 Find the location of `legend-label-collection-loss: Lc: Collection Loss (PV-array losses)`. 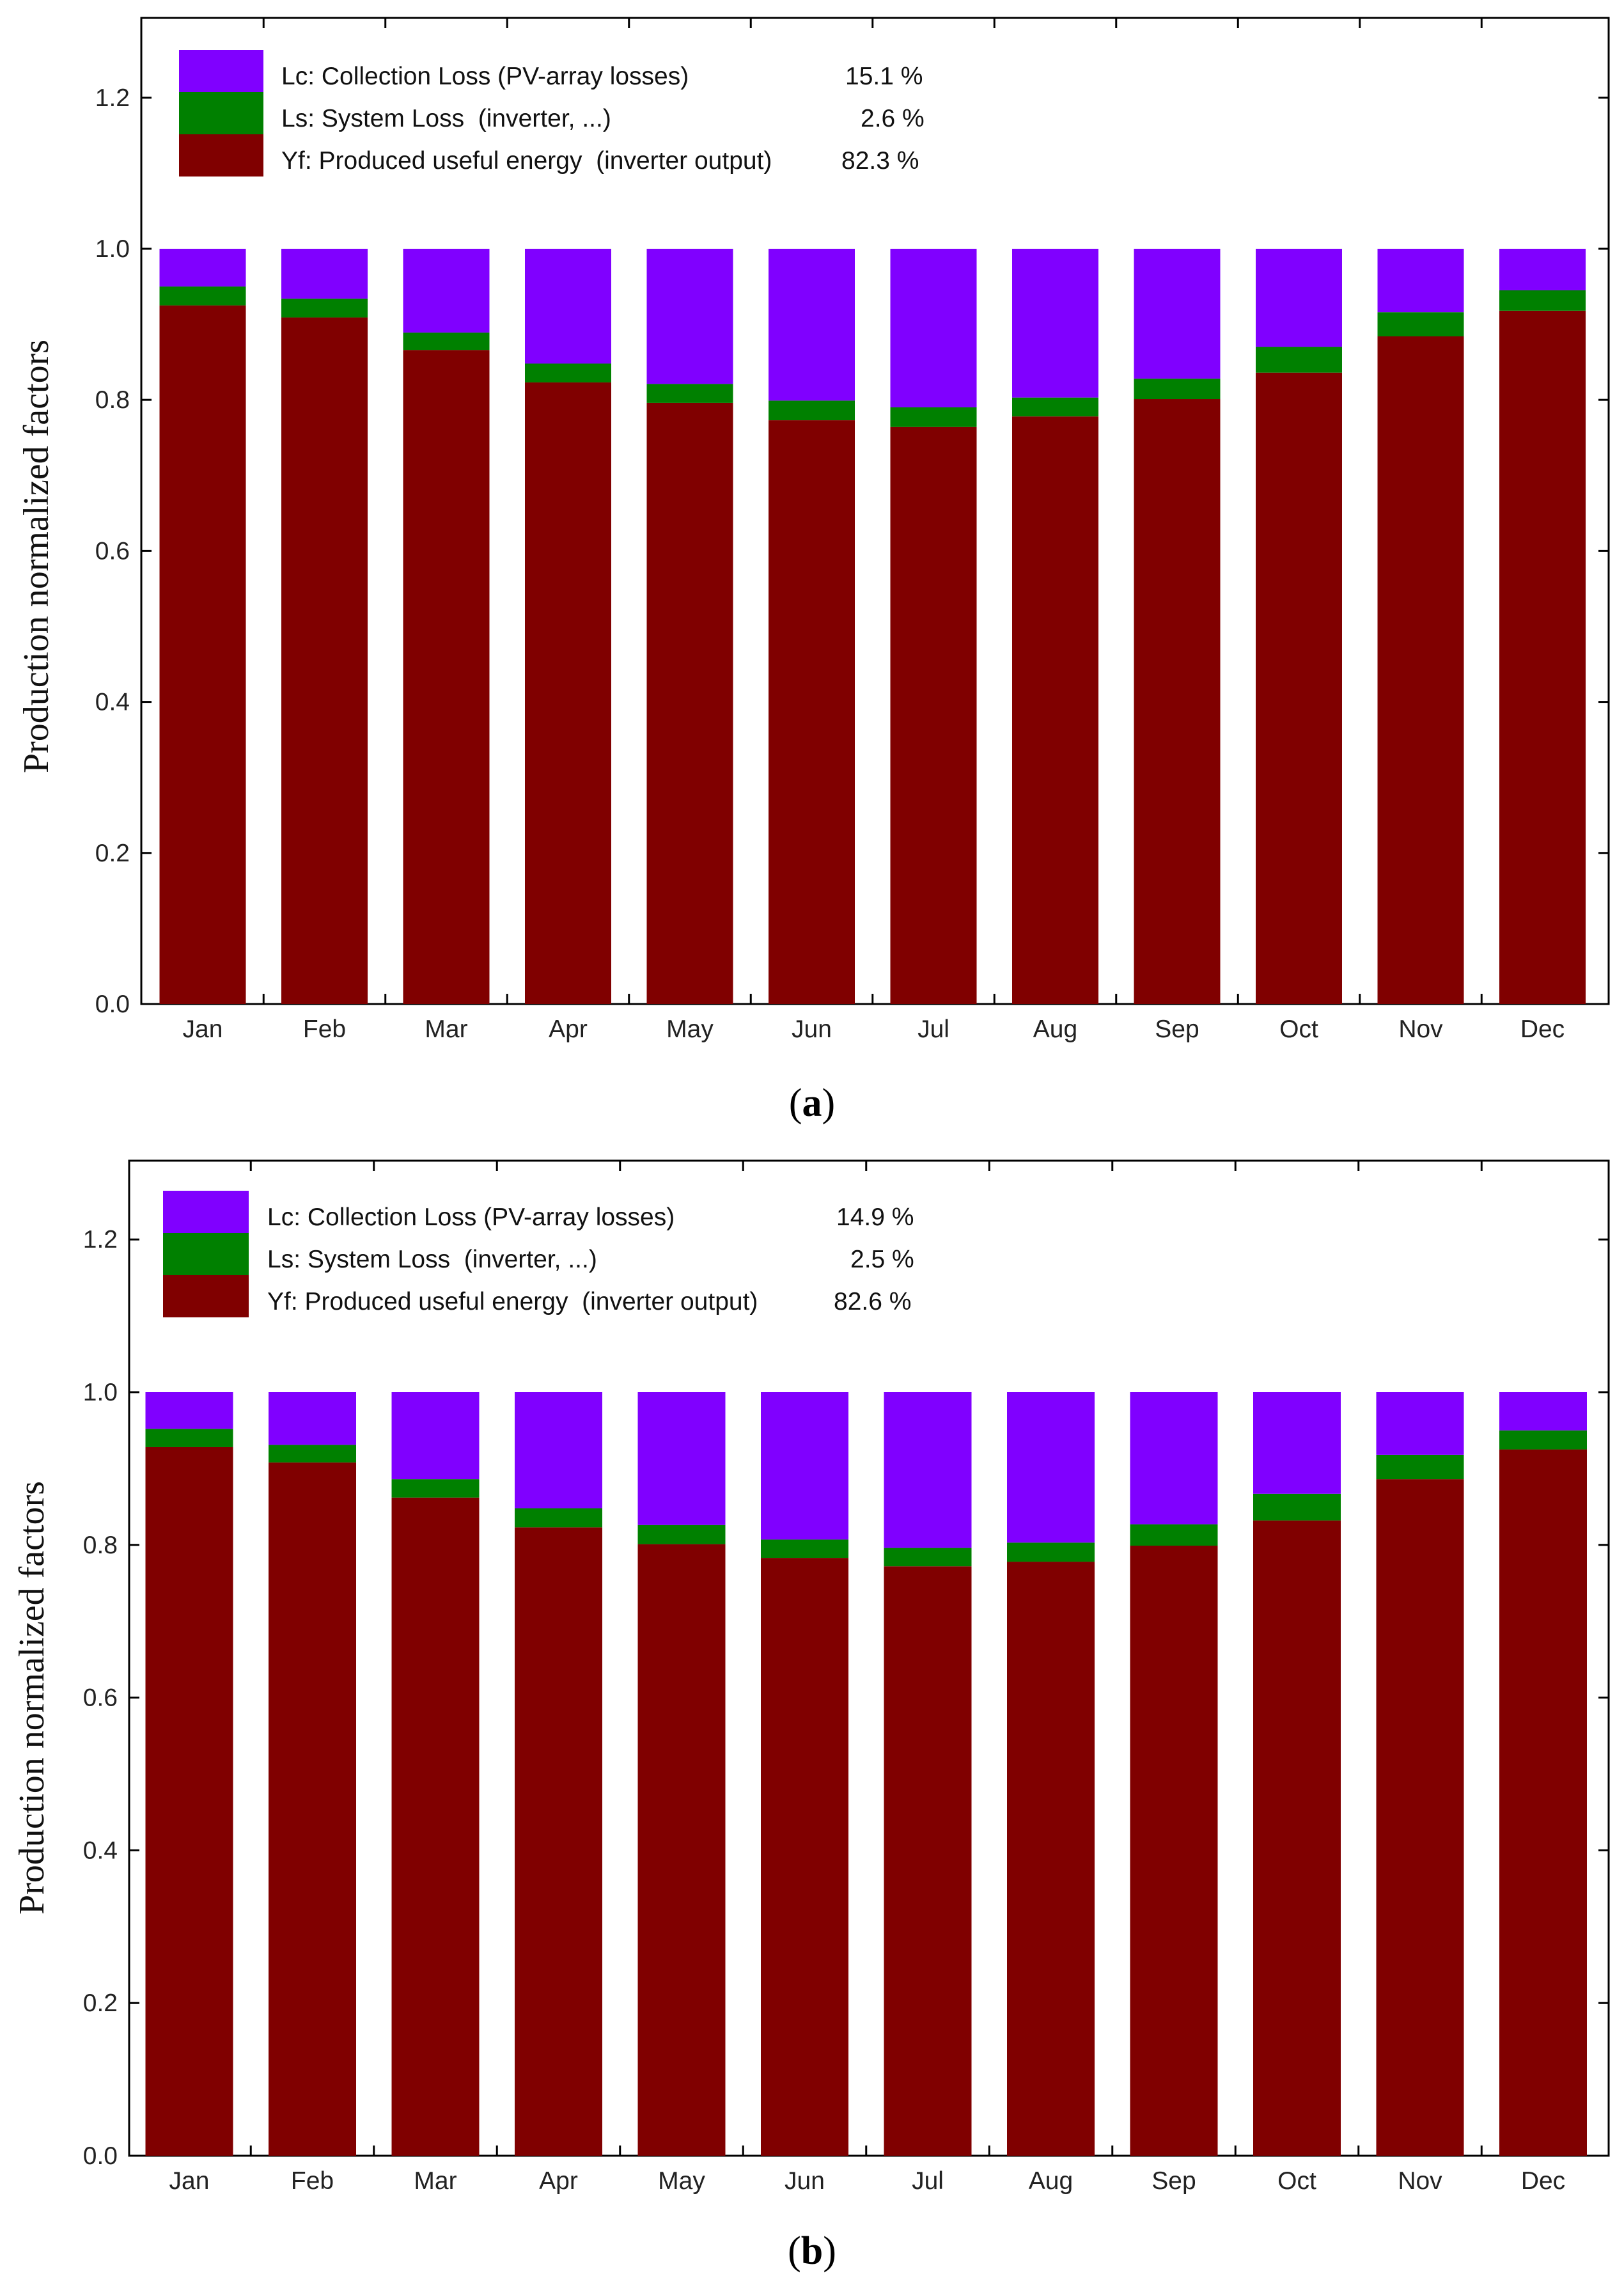

legend-label-collection-loss: Lc: Collection Loss (PV-array losses) is located at coordinates (485, 76).